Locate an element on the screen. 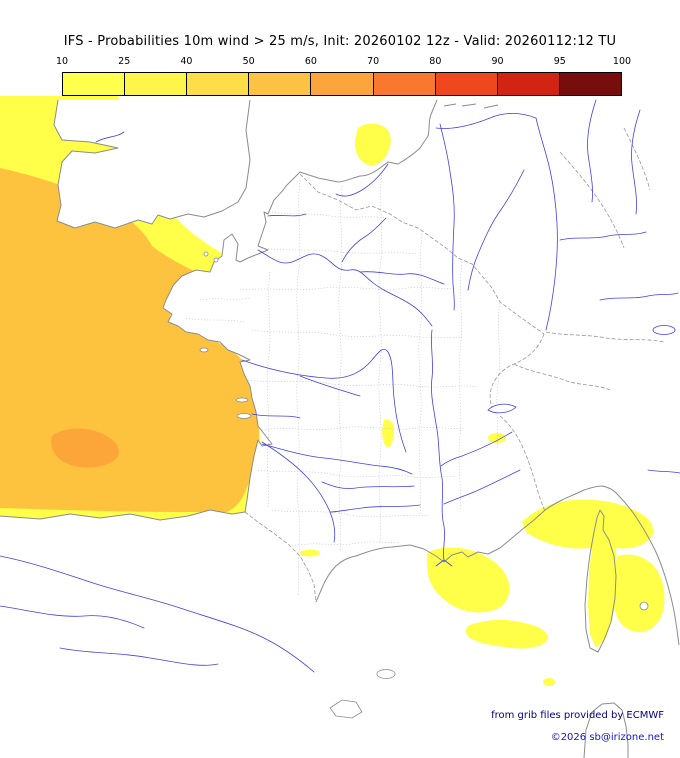 The width and height of the screenshot is (680, 758). legend-tick-label: 40 is located at coordinates (186, 61).